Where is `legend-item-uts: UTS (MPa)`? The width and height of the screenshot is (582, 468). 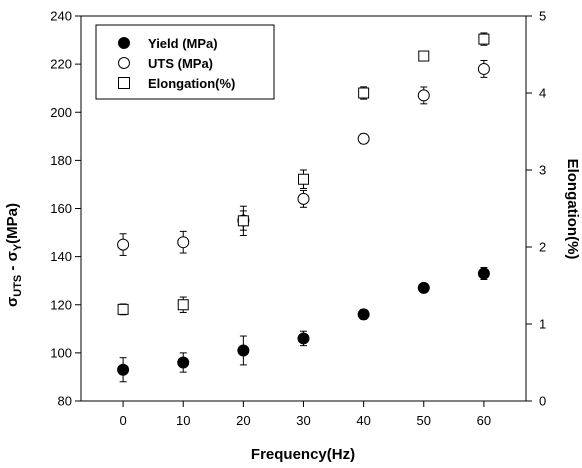
legend-item-uts: UTS (MPa) is located at coordinates (165, 63).